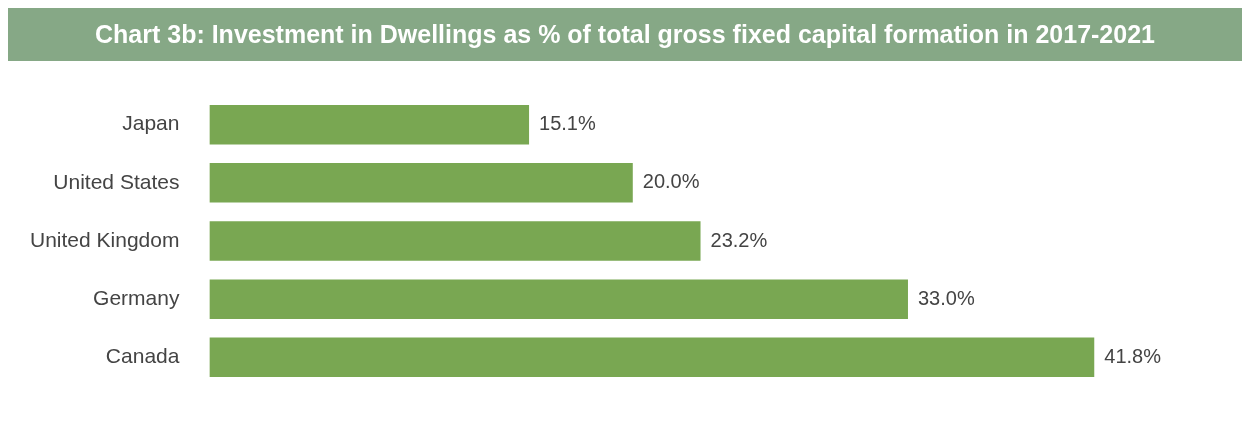 The width and height of the screenshot is (1250, 436). Describe the element at coordinates (105, 239) in the screenshot. I see `y-tick-label: United Kingdom` at that location.